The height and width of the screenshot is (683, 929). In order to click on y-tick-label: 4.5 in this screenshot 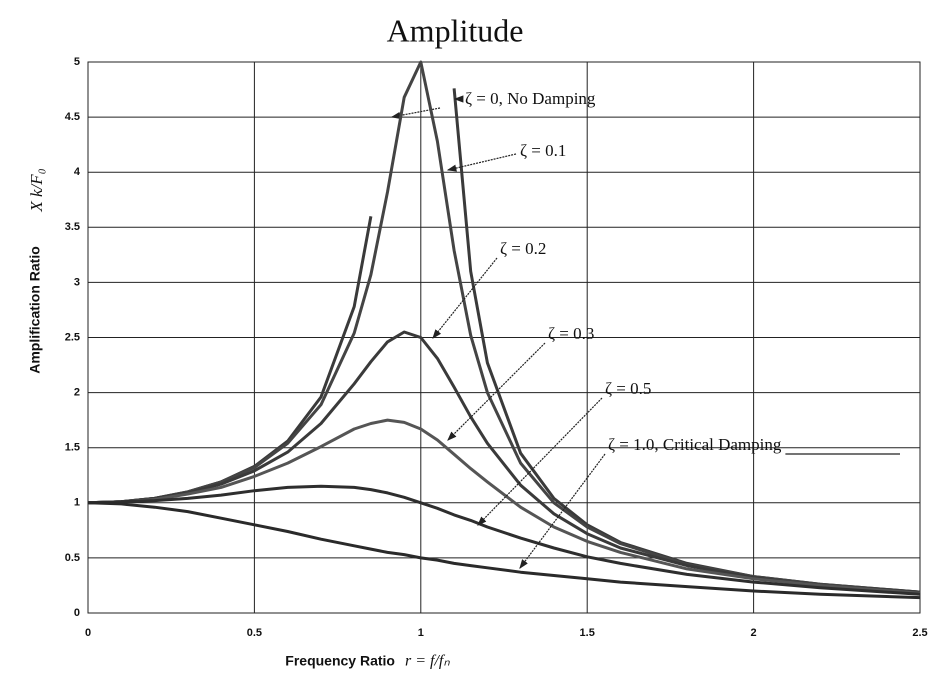, I will do `click(72, 117)`.